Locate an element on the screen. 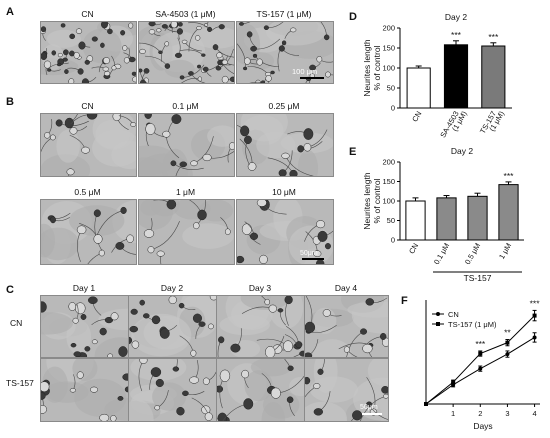 This screenshot has height=438, width=550. chart-e-ytick-label-200: 200 is located at coordinates (388, 162).